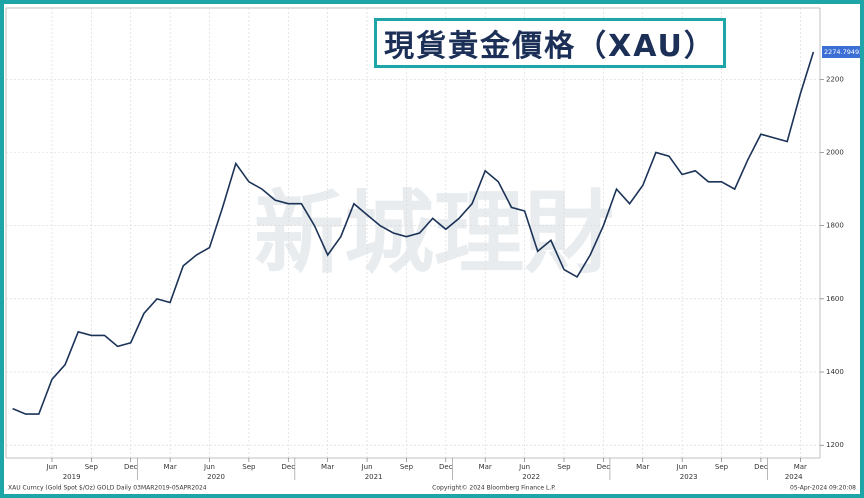  Describe the element at coordinates (835, 226) in the screenshot. I see `y-tick-label: 1800` at that location.